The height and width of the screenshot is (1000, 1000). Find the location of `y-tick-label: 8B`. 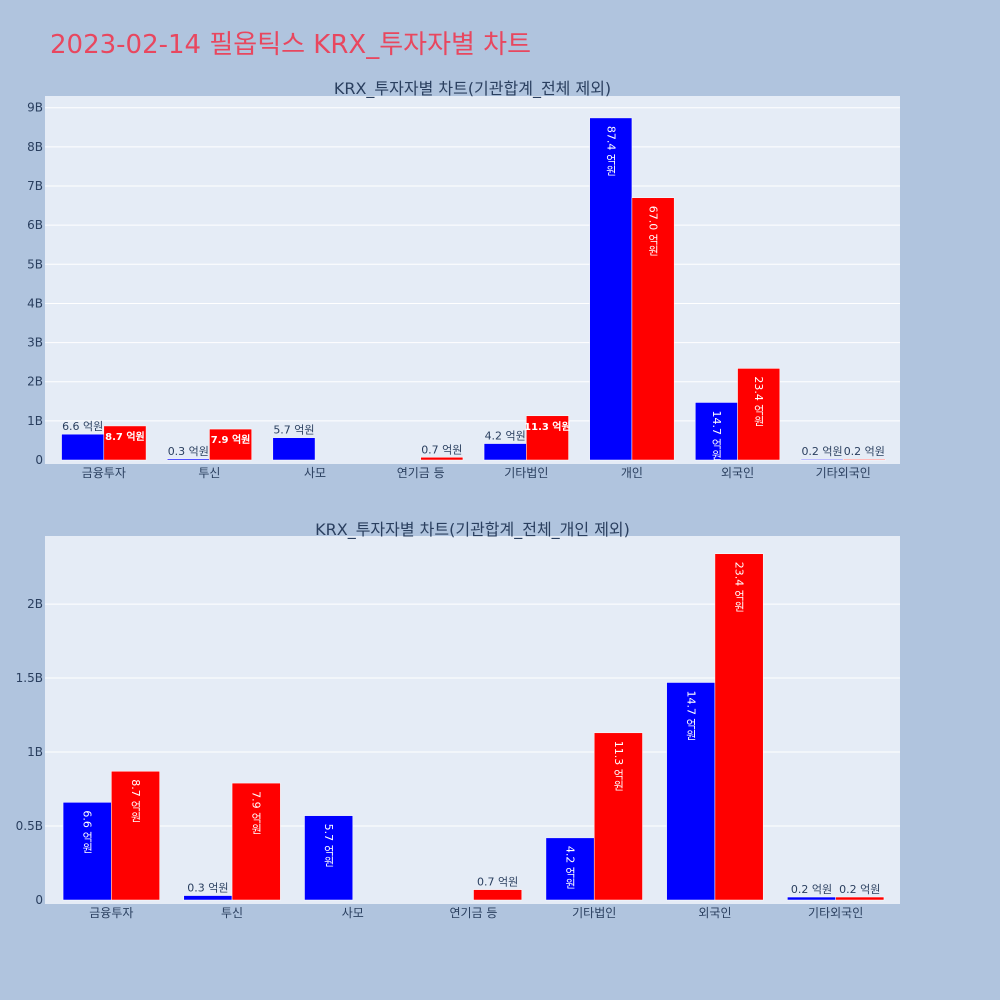

y-tick-label: 8B is located at coordinates (35, 147).